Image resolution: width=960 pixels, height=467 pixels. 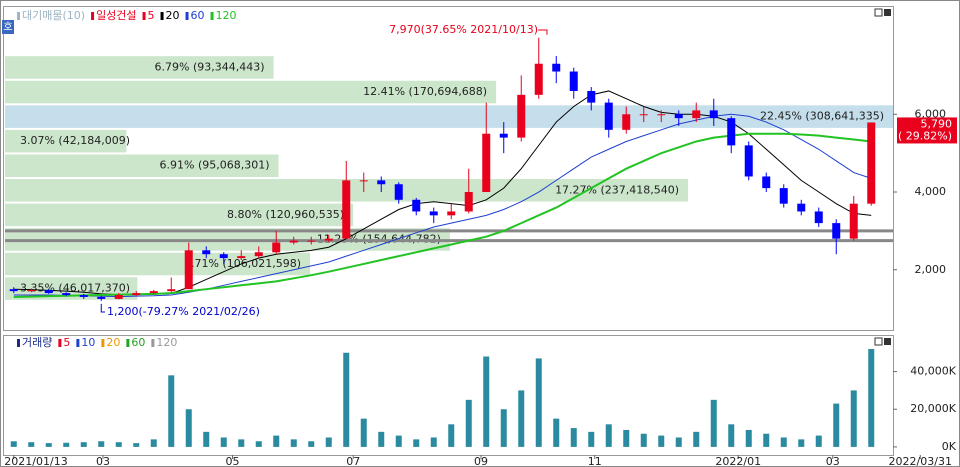 I want to click on y-tick-label: 4,000, so click(x=931, y=191).